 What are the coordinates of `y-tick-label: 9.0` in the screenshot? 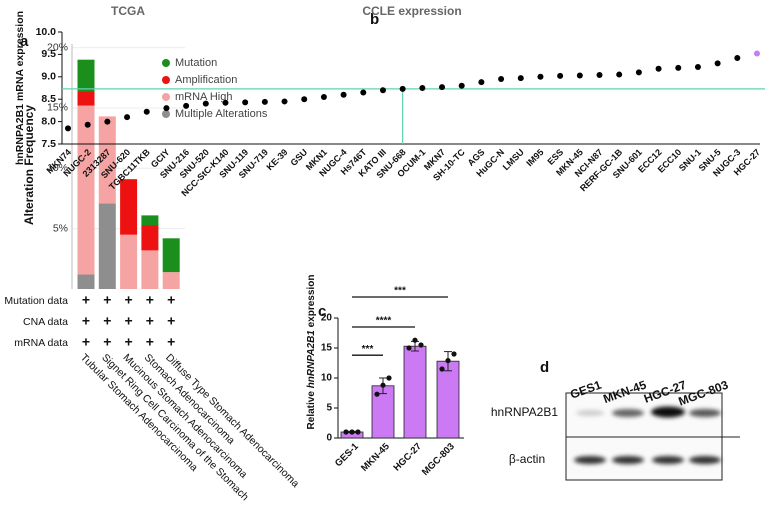 It's located at (48, 77).